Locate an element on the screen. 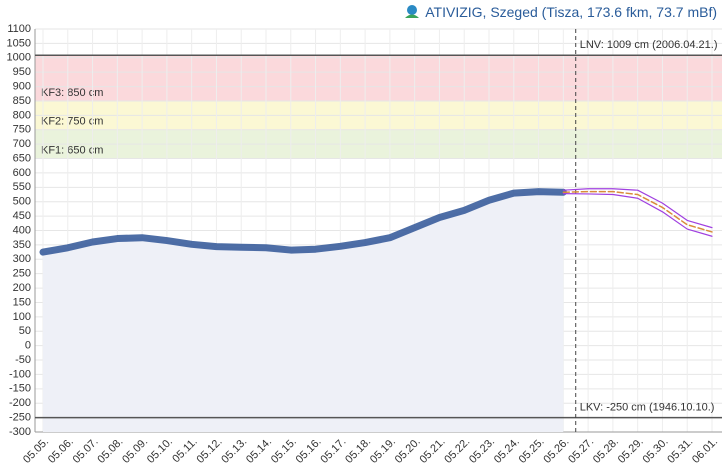  x-tick-label: 05.28. is located at coordinates (606, 451).